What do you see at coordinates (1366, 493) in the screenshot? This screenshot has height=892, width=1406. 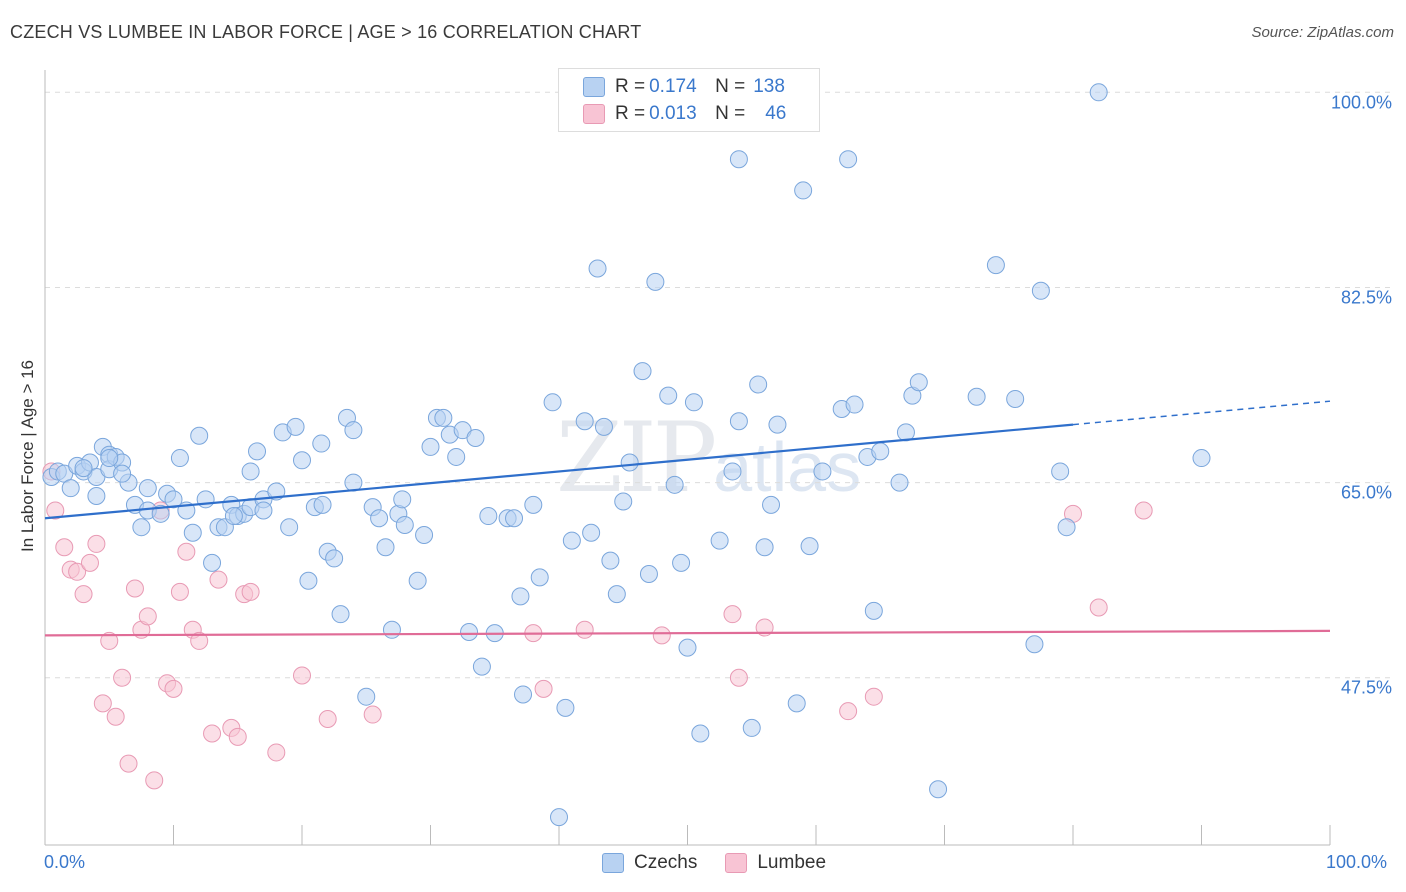 I see `y-tick-label: 65.0%` at bounding box center [1366, 493].